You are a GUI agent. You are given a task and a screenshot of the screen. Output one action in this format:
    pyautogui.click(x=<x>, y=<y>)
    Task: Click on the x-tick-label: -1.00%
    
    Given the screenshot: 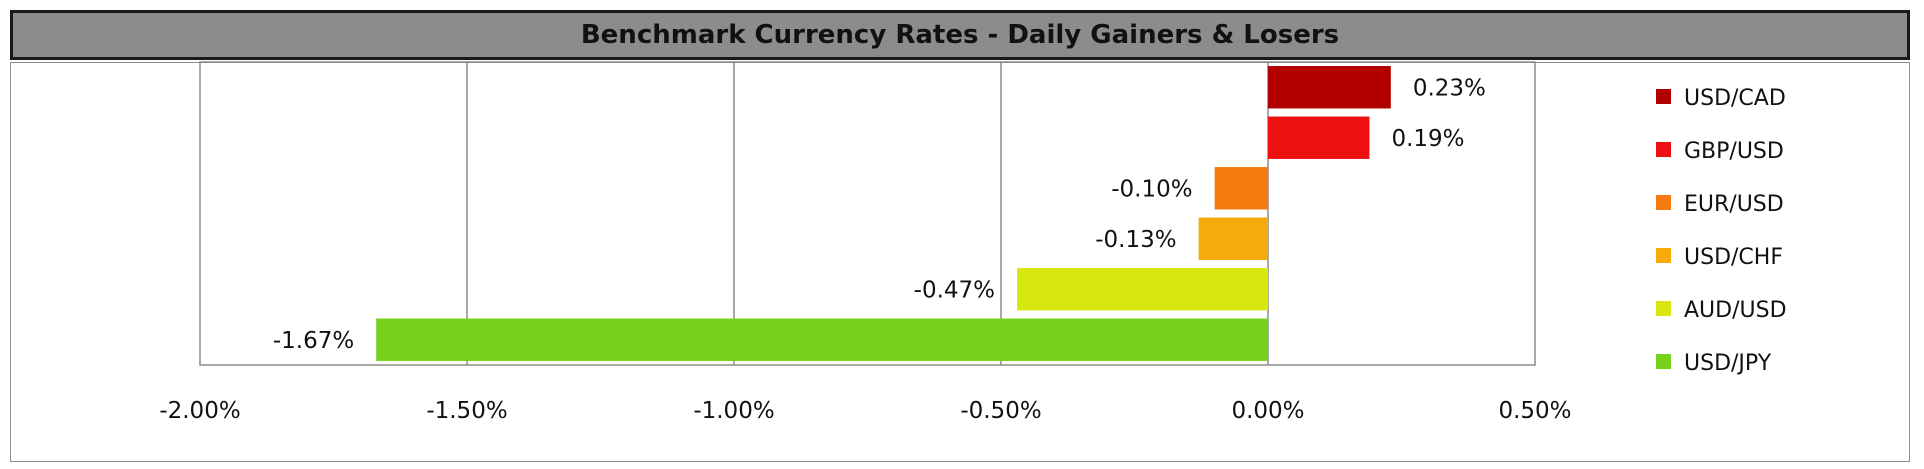 What is the action you would take?
    pyautogui.click(x=733, y=411)
    